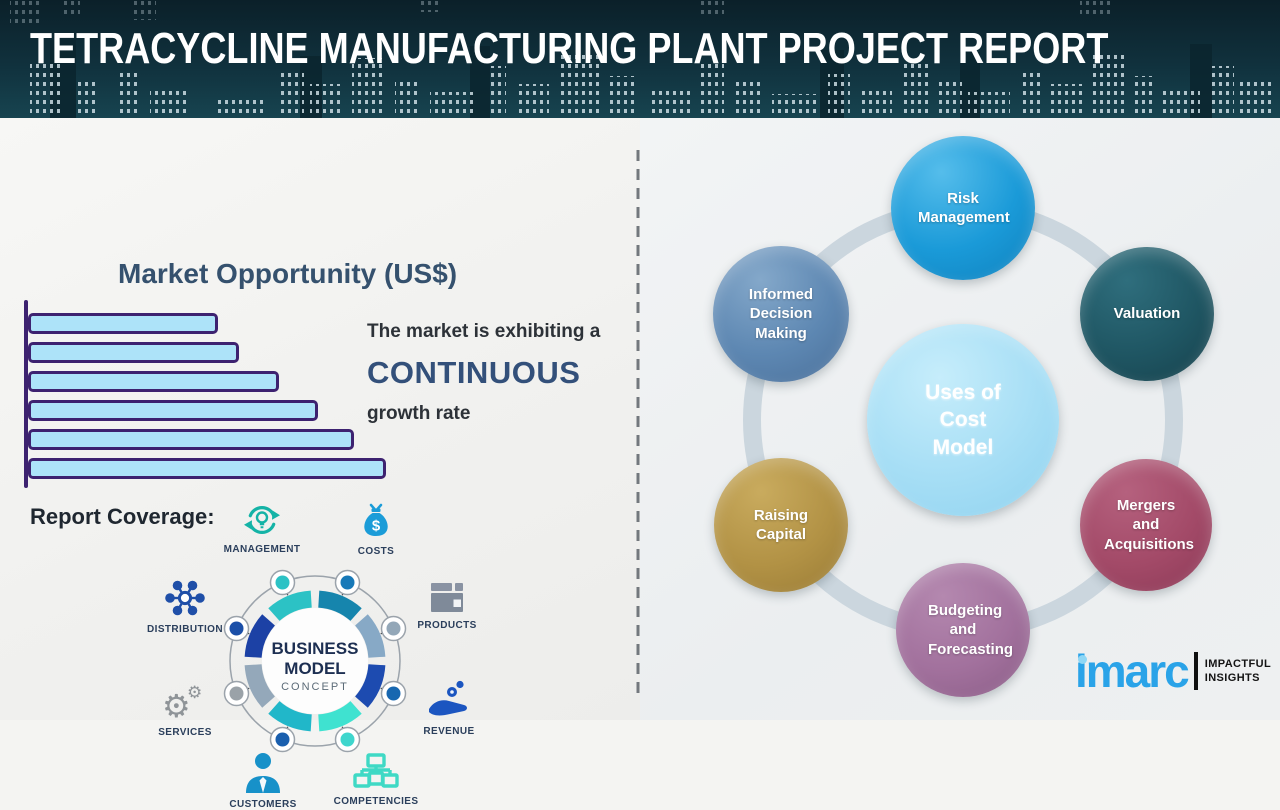 The height and width of the screenshot is (810, 1280). I want to click on tagline-line2: INSIGHTS, so click(1232, 678).